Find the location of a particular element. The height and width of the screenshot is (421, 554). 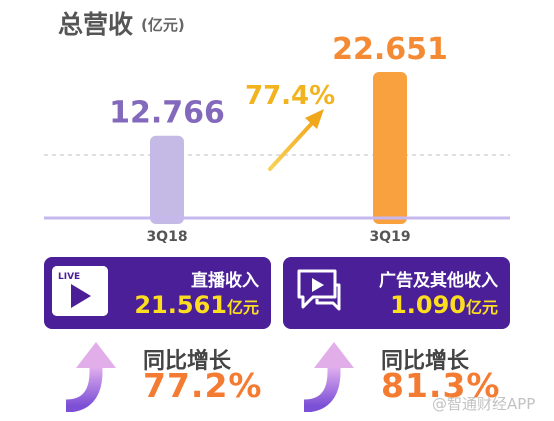

live-video-icon: LIVE is located at coordinates (80, 291).